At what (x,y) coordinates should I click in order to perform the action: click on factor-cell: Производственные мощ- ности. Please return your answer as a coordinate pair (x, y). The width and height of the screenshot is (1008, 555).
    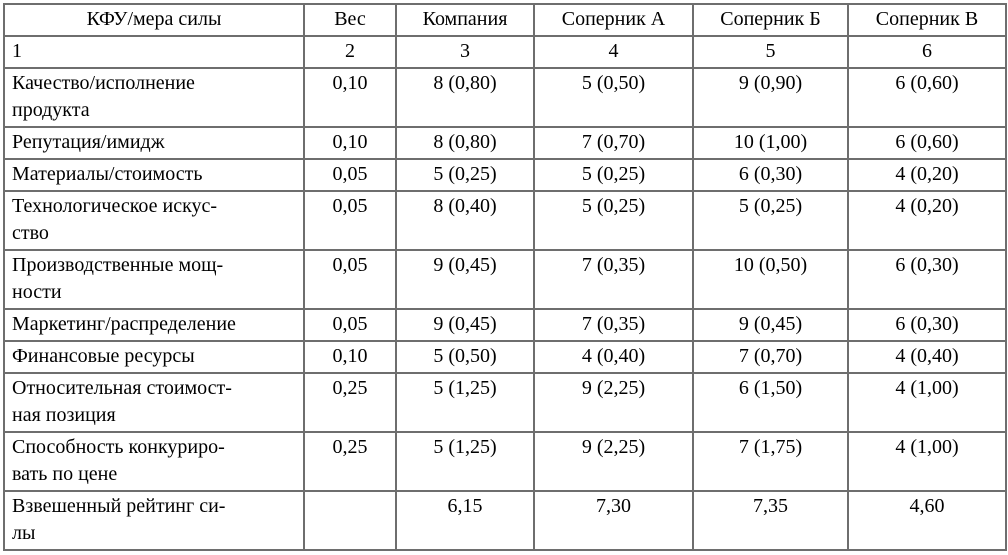
    Looking at the image, I should click on (154, 279).